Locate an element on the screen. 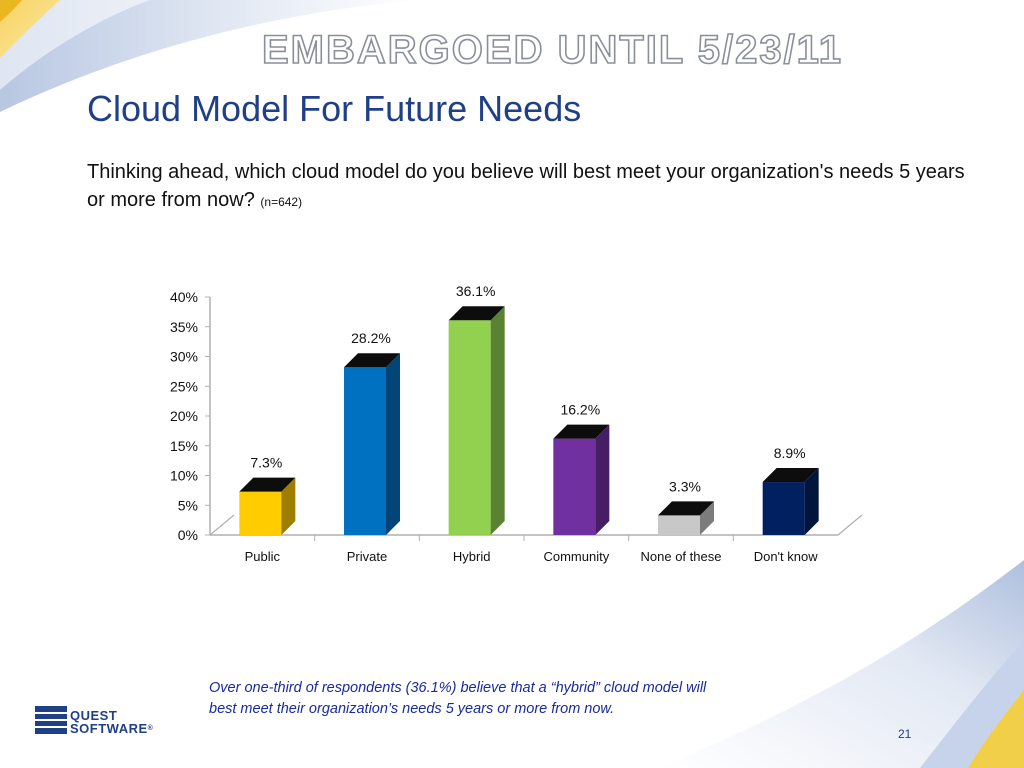 This screenshot has height=768, width=1024. x-tick-label: Community is located at coordinates (576, 556).